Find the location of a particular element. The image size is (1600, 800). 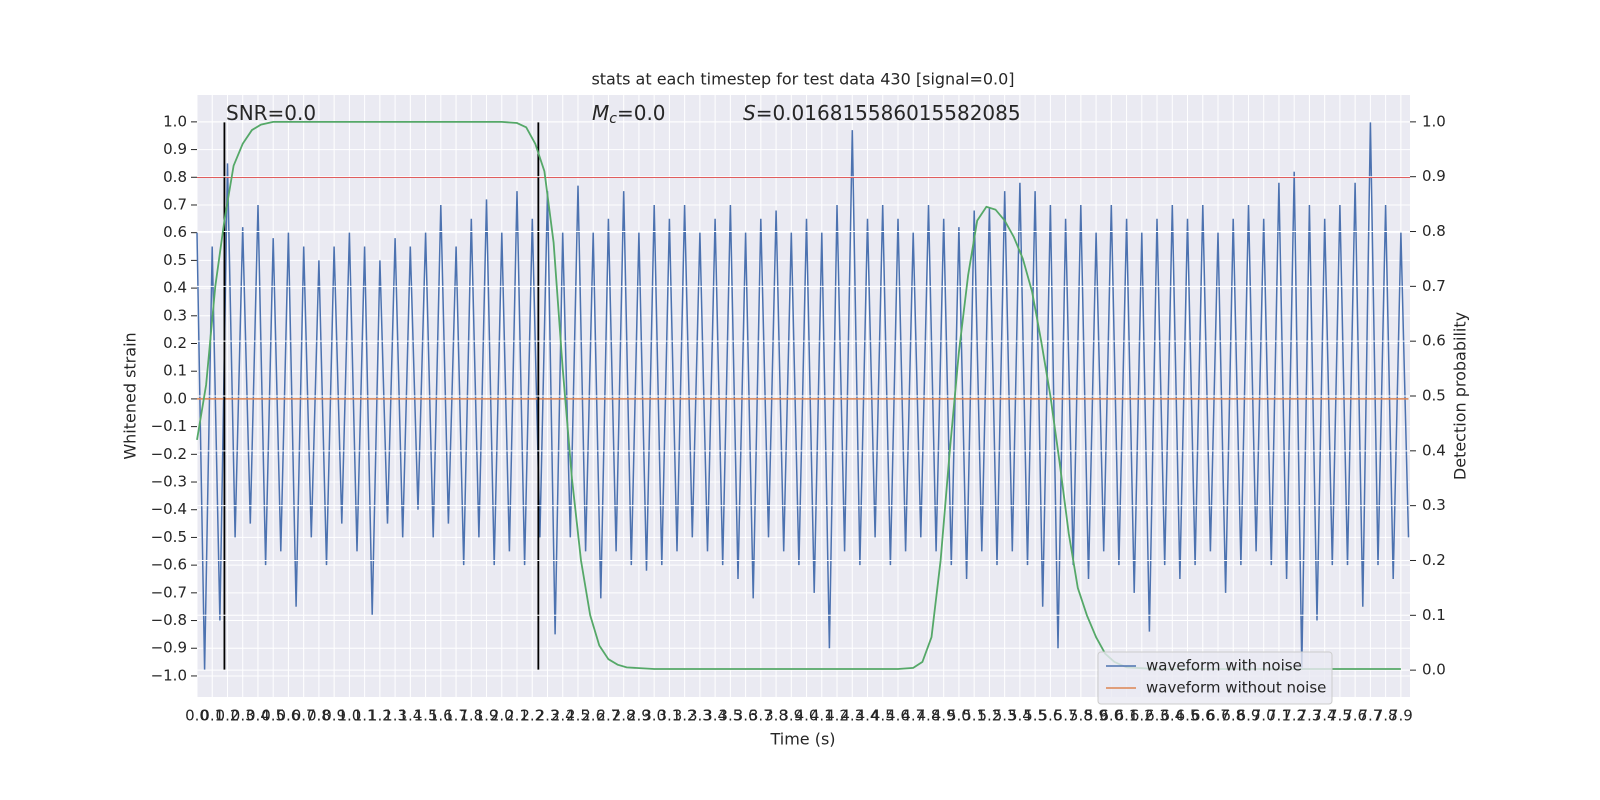

y-tick-label: 1.0 is located at coordinates (175, 121).